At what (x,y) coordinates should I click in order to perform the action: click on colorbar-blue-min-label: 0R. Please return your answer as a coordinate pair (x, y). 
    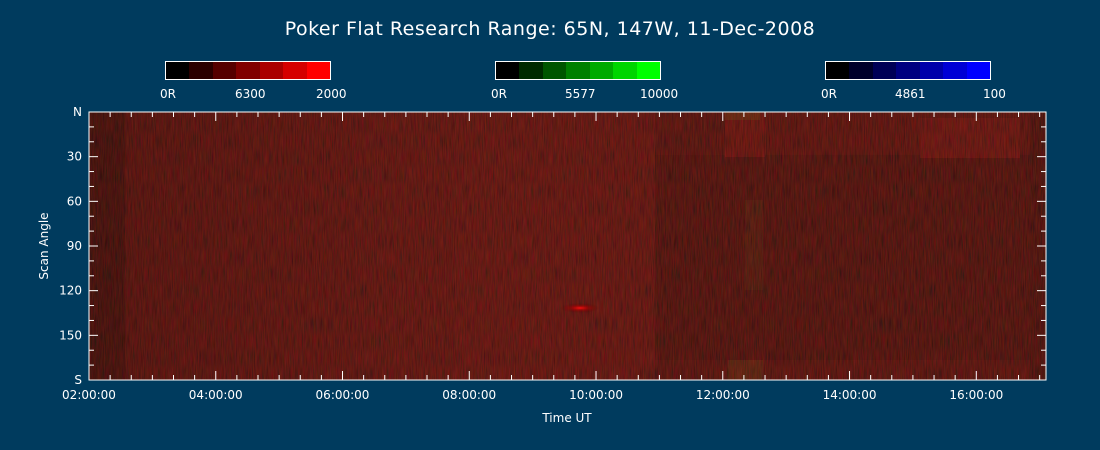
    Looking at the image, I should click on (829, 94).